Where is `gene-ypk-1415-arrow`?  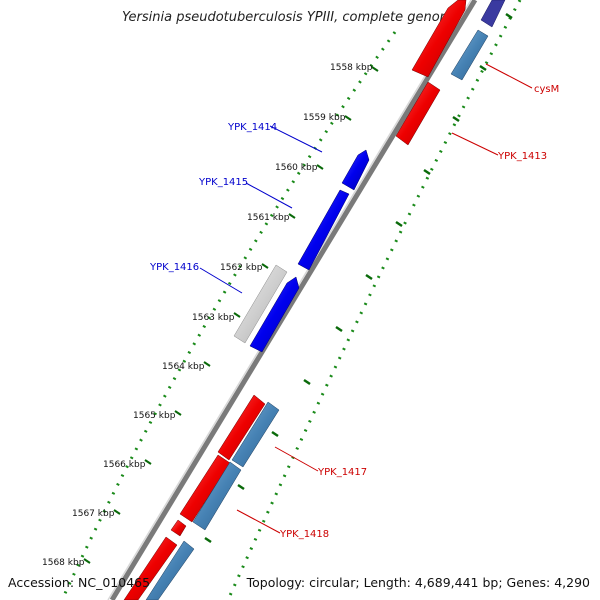 gene-ypk-1415-arrow is located at coordinates (323, 230).